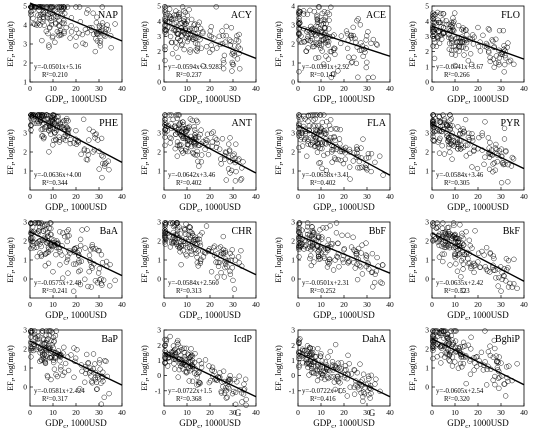 Image resolution: width=543 pixels, height=433 pixels. Describe the element at coordinates (189, 183) in the screenshot. I see `r-squared: R²=0.402` at that location.